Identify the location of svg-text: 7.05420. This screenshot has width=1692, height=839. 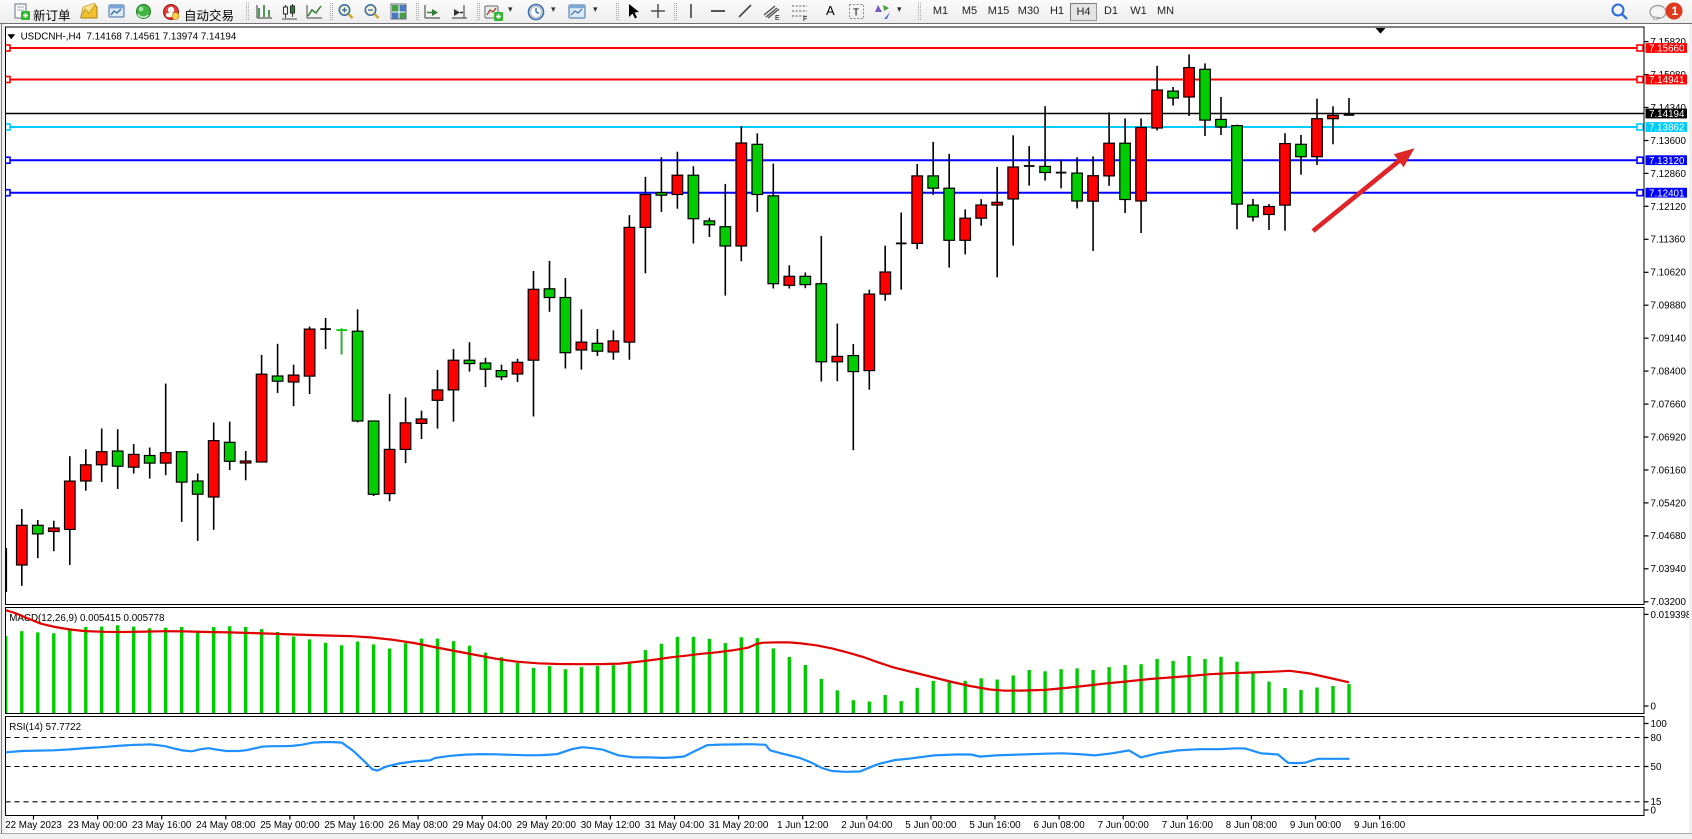
(1669, 503).